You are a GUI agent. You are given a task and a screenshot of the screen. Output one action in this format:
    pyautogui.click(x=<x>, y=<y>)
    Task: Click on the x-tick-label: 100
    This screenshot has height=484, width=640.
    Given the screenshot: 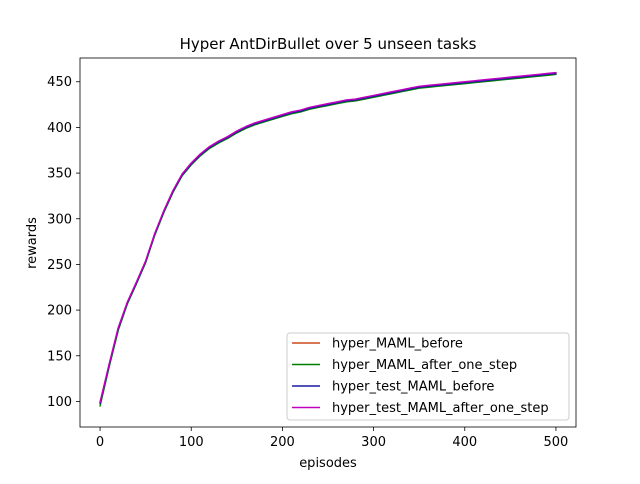 What is the action you would take?
    pyautogui.click(x=191, y=442)
    